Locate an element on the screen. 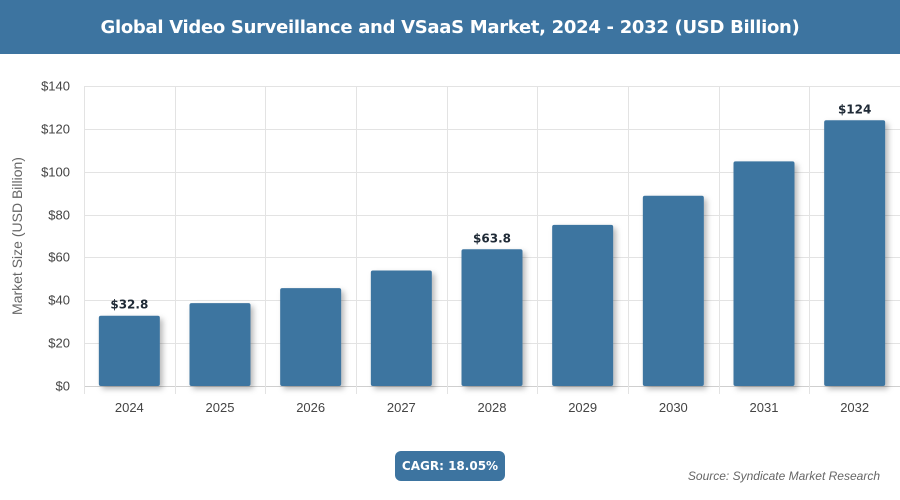 The height and width of the screenshot is (500, 900). x-tick-label: 2028 is located at coordinates (492, 407).